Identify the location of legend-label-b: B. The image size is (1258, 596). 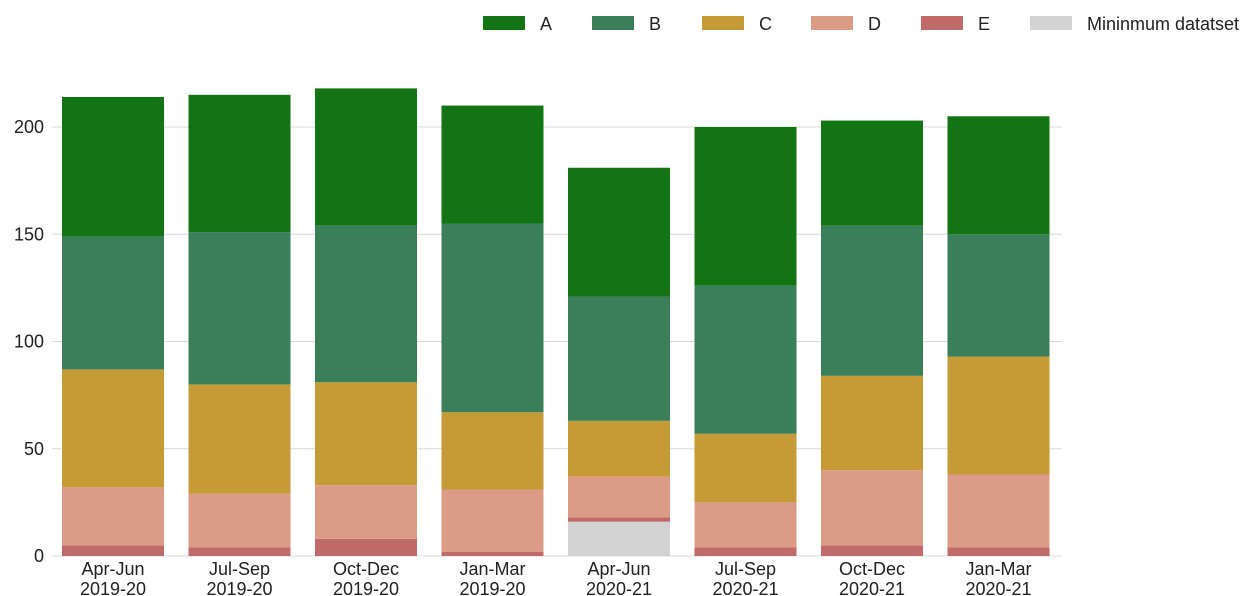
(655, 24).